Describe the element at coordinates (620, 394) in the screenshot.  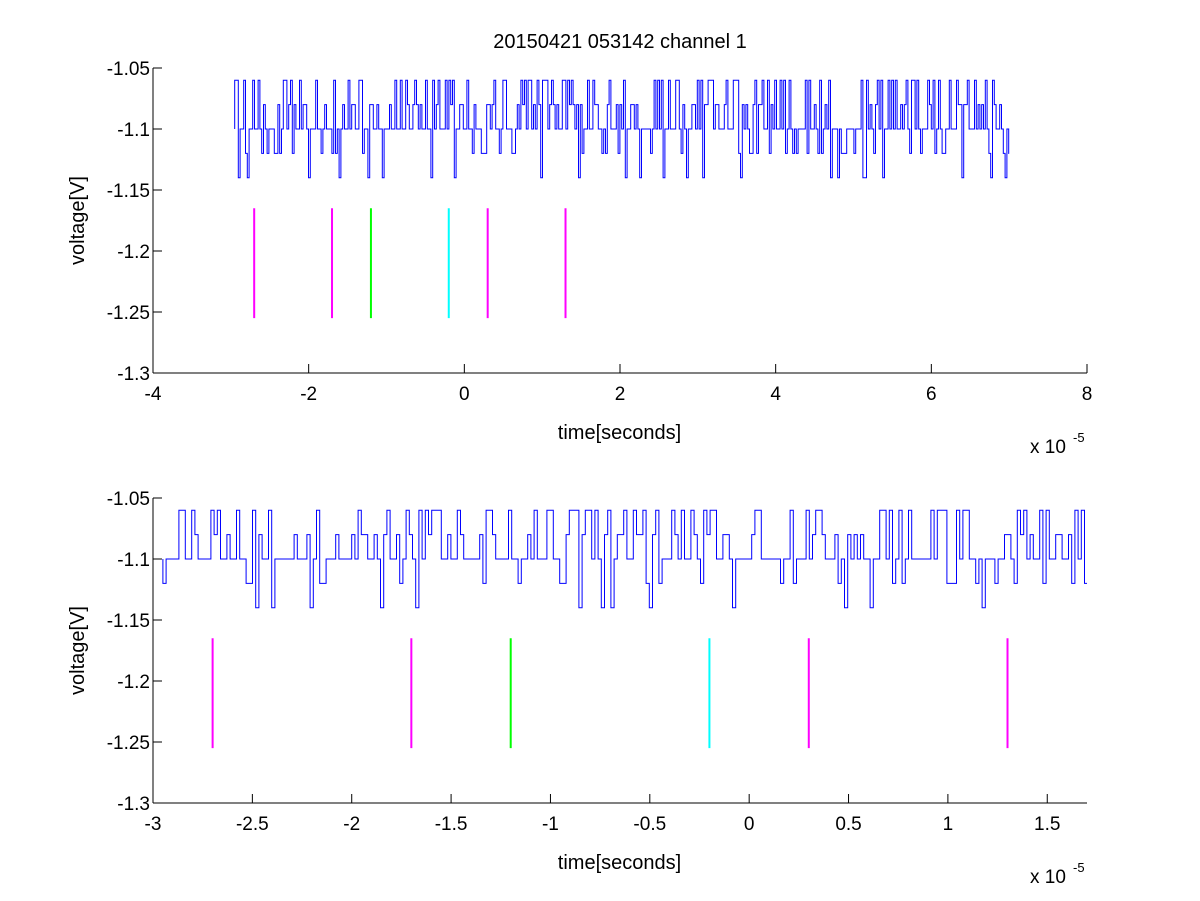
I see `x-tick-label: 2` at that location.